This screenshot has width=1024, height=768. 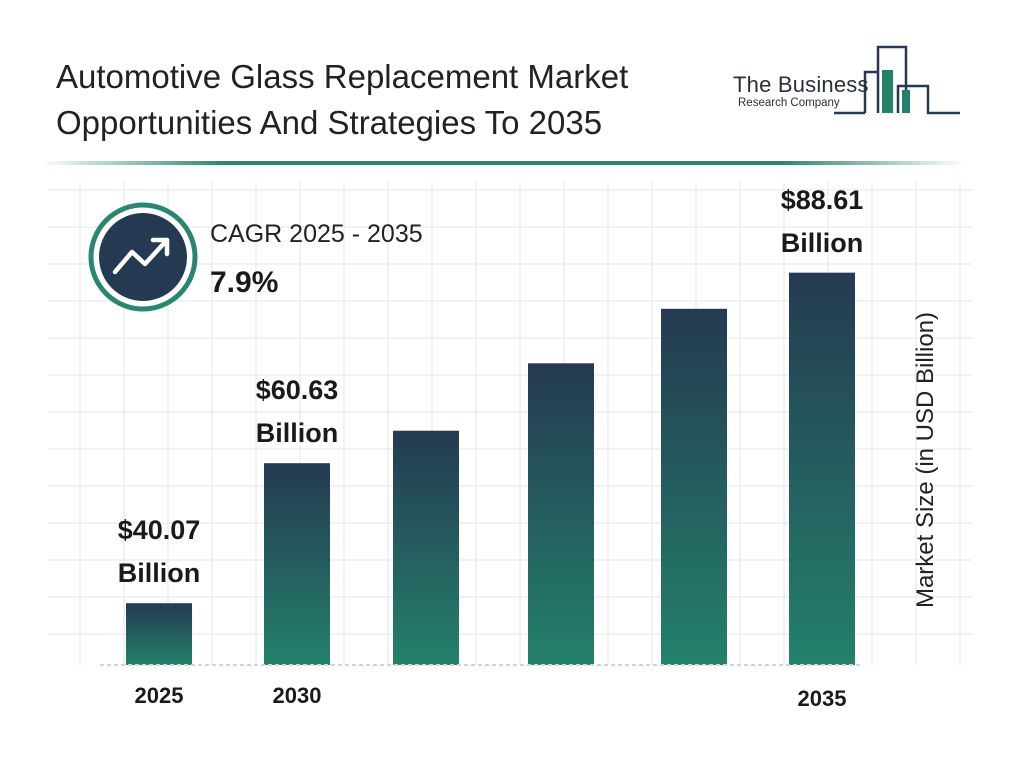 What do you see at coordinates (297, 412) in the screenshot?
I see `data-label-1: $60.63 Billion` at bounding box center [297, 412].